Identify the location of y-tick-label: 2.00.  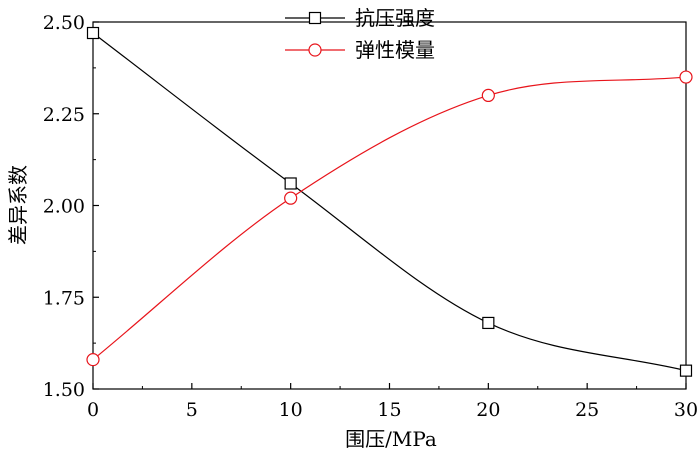
(64, 207).